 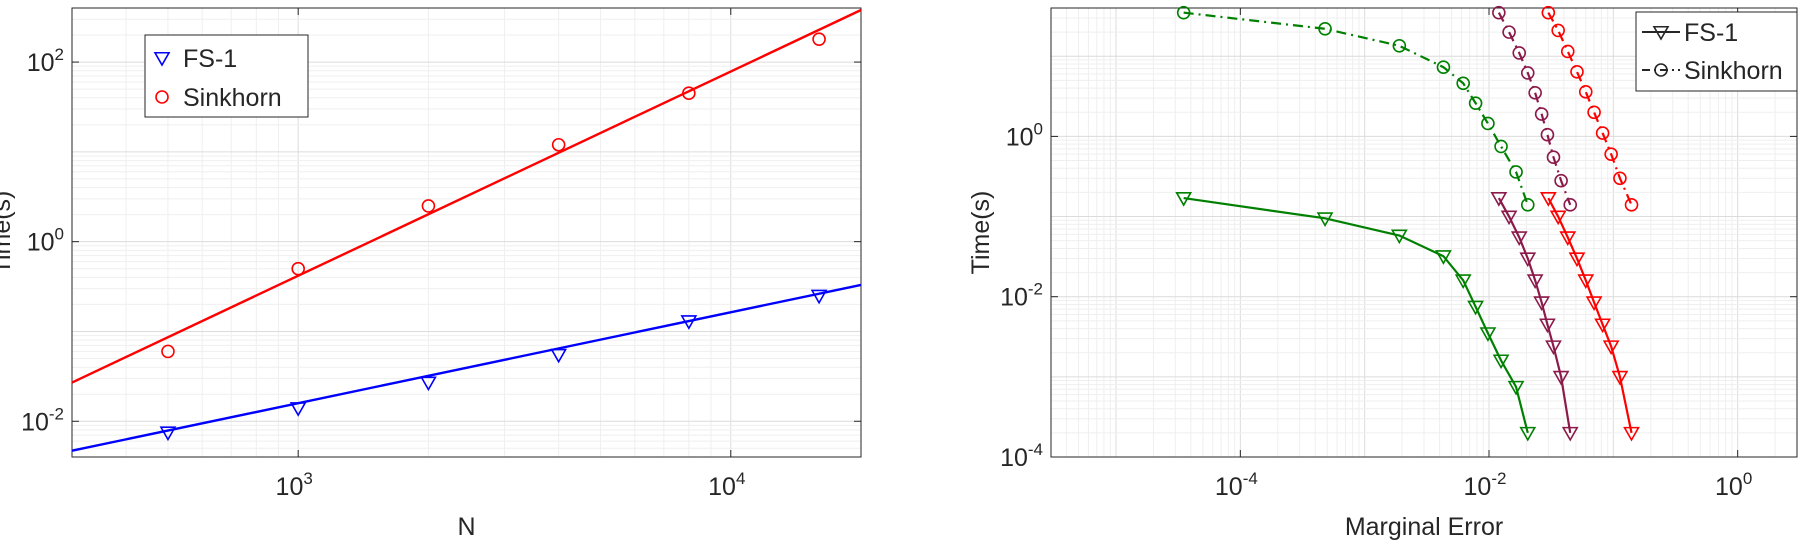 What do you see at coordinates (307, 478) in the screenshot?
I see `tick-exponent: 3` at bounding box center [307, 478].